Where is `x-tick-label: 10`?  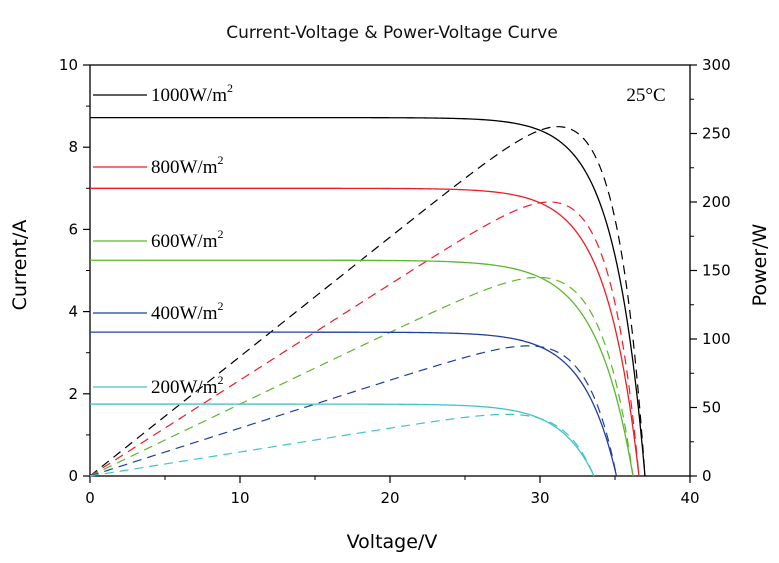
x-tick-label: 10 is located at coordinates (239, 498).